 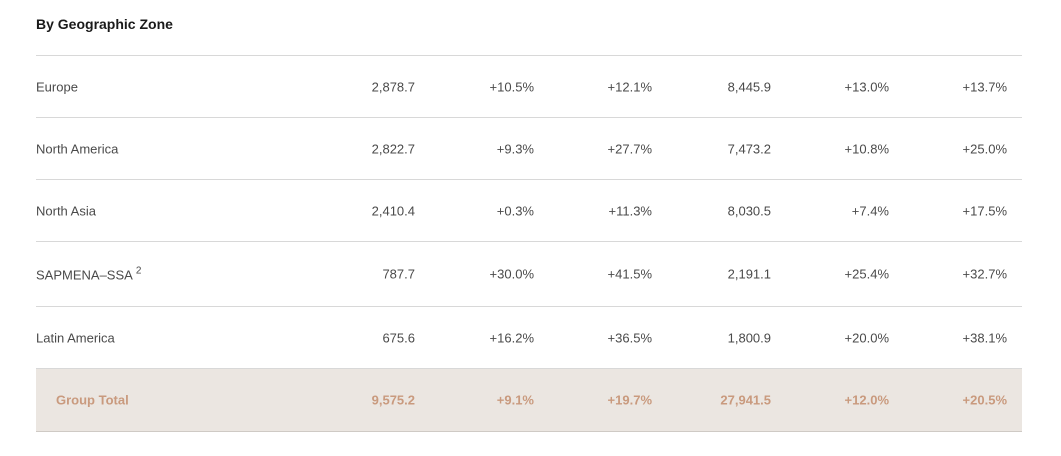 What do you see at coordinates (984, 210) in the screenshot?
I see `value-cell: +17.5%` at bounding box center [984, 210].